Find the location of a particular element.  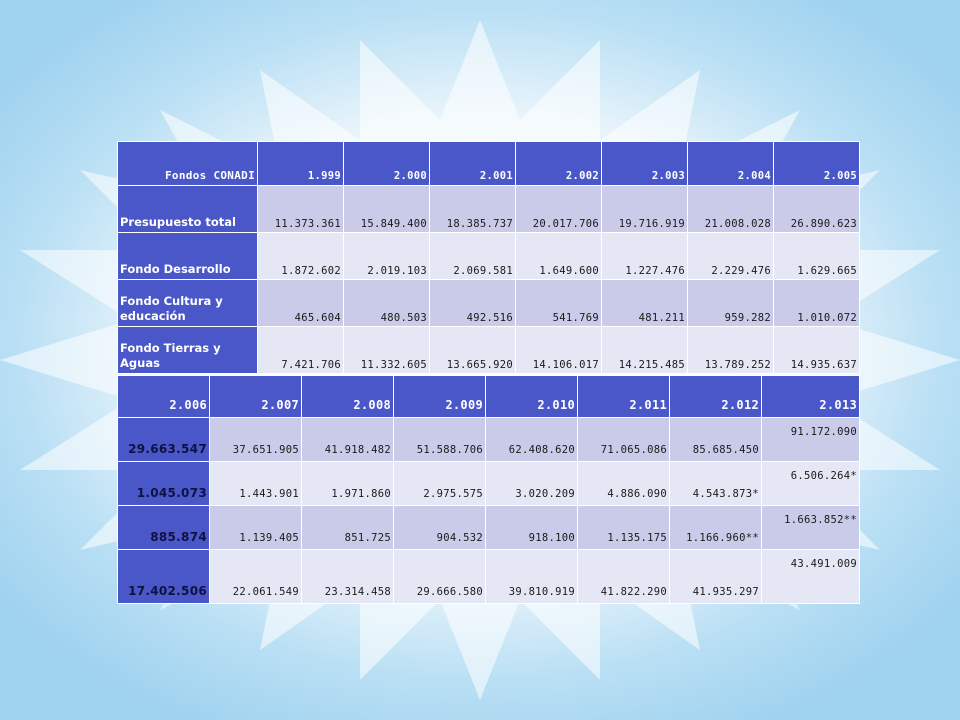

table-cell: 1.443.901 is located at coordinates (255, 483).